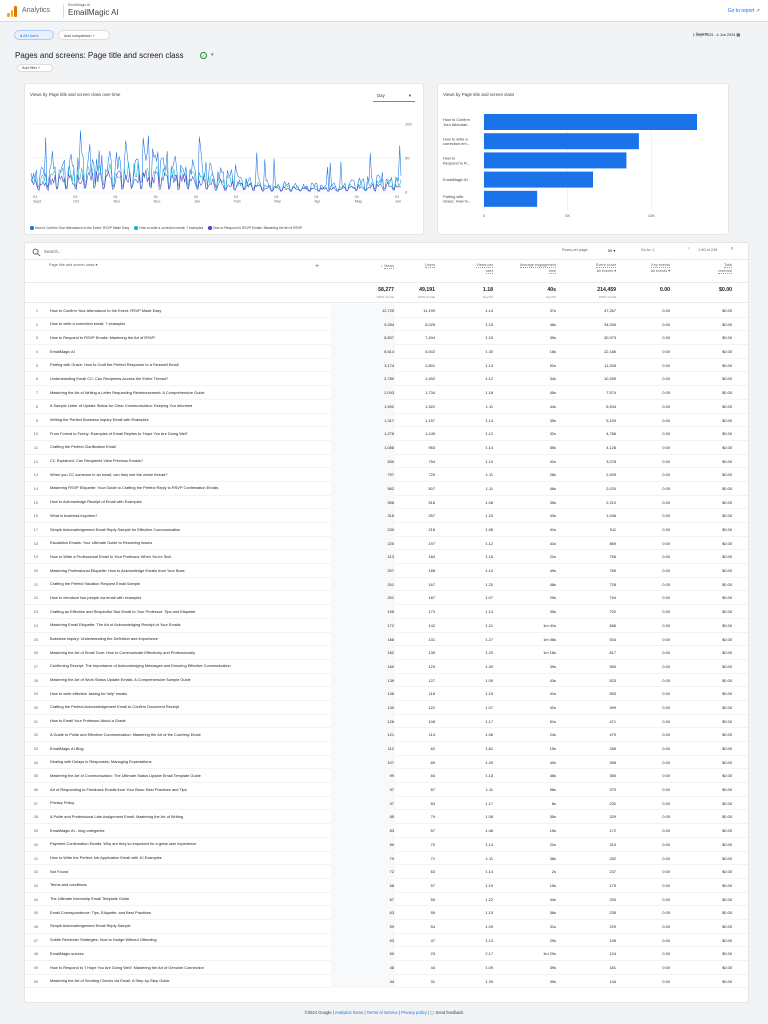  What do you see at coordinates (35, 68) in the screenshot?
I see `add-filter-button: Add filter +` at bounding box center [35, 68].